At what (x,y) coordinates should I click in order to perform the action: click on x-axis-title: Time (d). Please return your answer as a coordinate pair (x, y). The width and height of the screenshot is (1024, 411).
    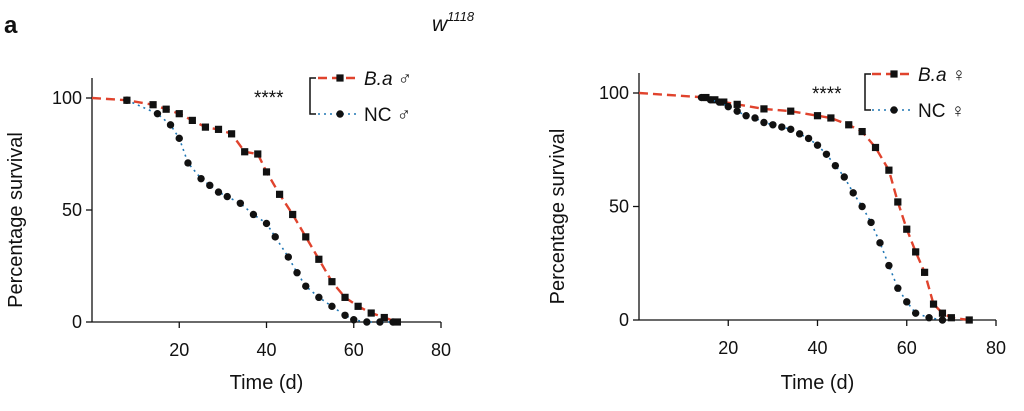
    Looking at the image, I should click on (267, 383).